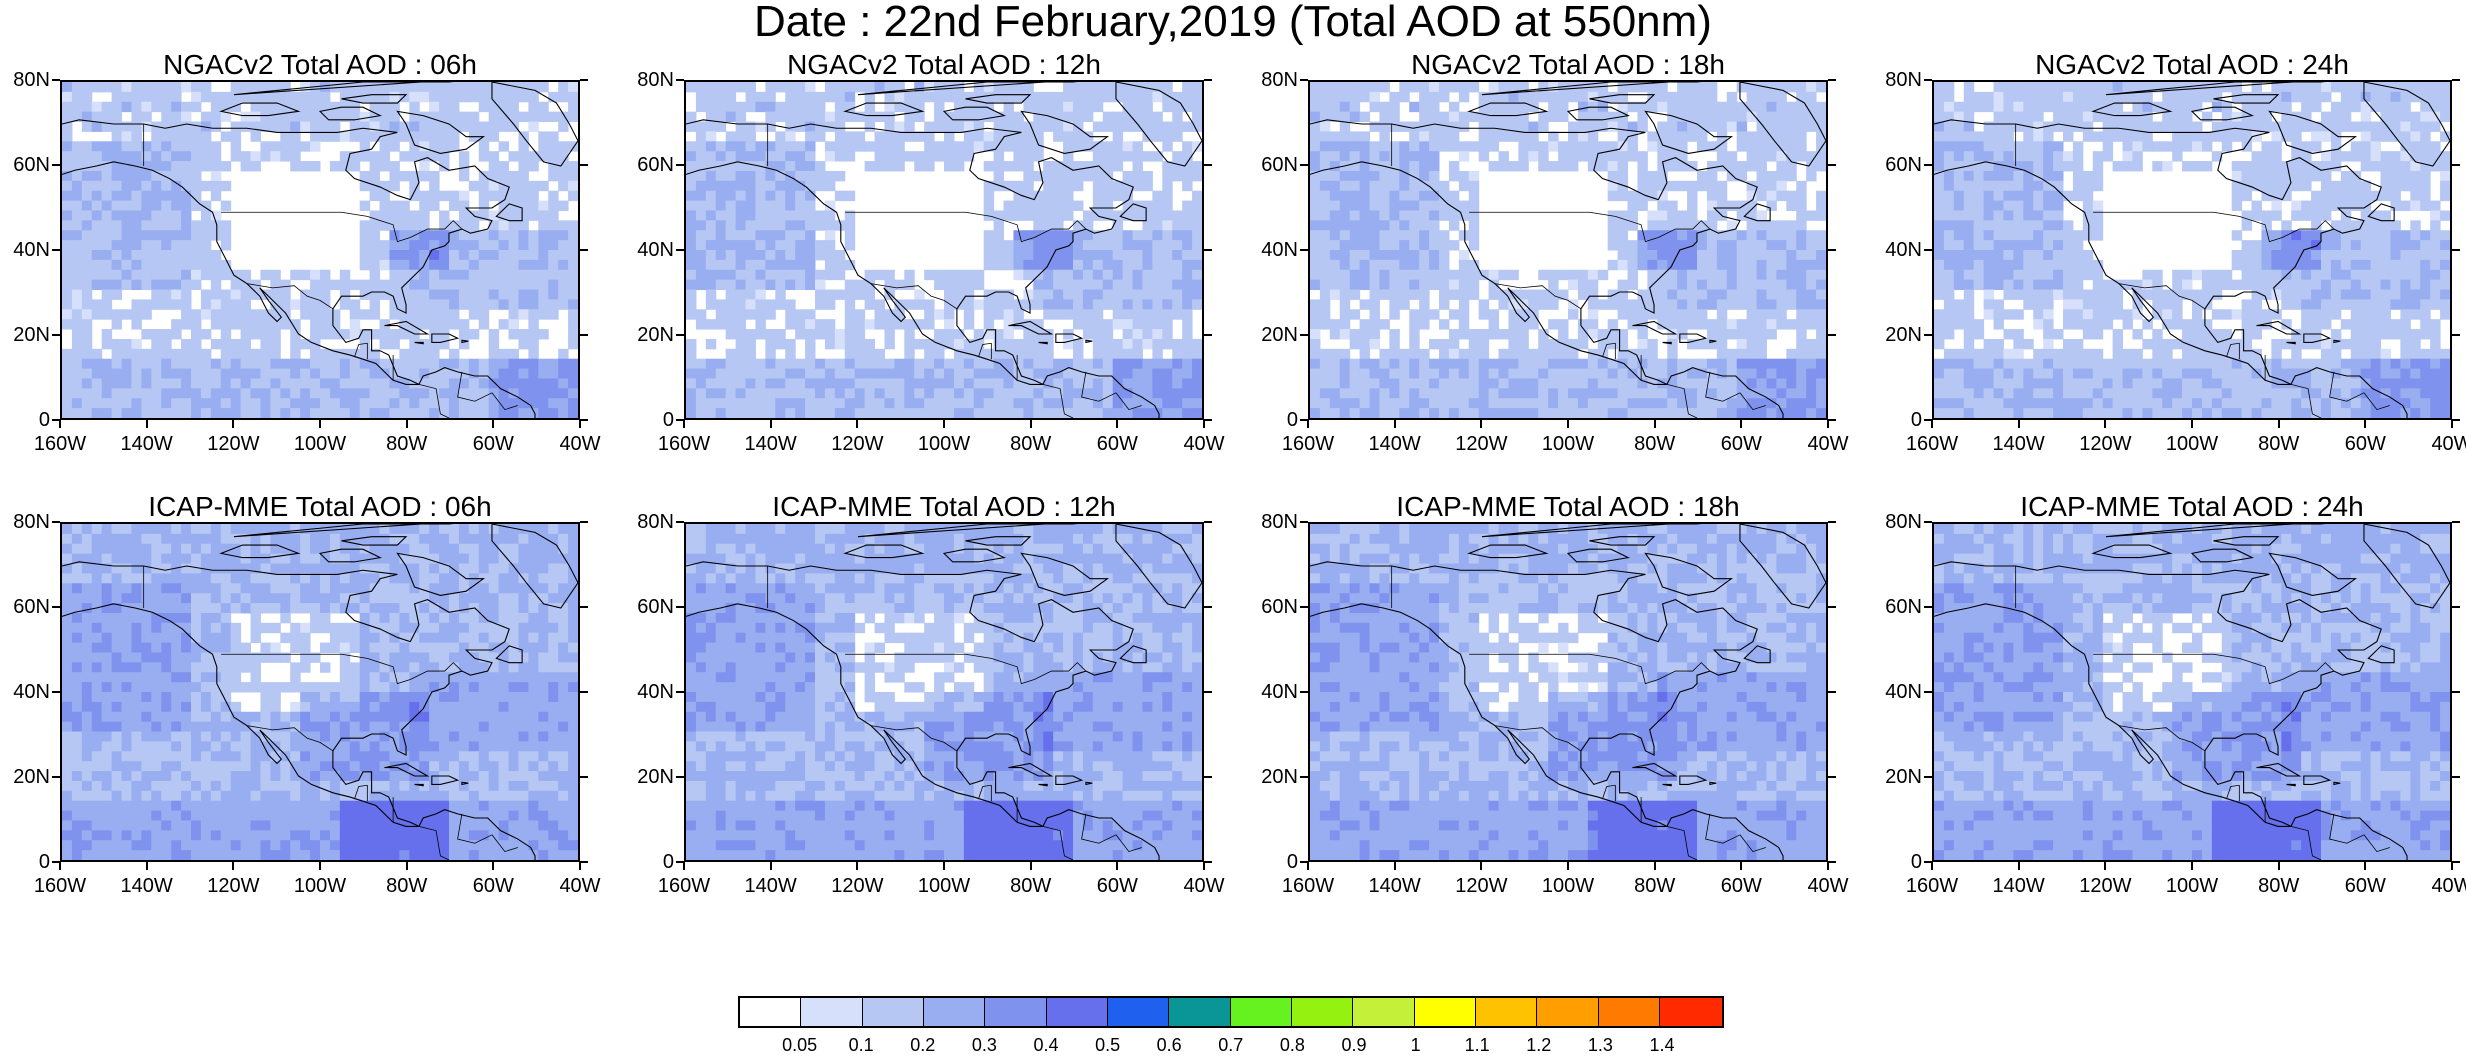 This screenshot has width=2466, height=1056. I want to click on x-tick-label: 60W, so click(493, 444).